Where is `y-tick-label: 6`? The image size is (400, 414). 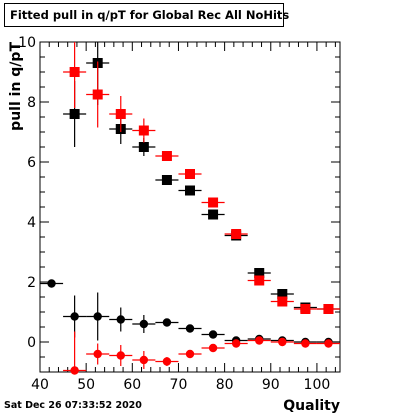 y-tick-label: 6 is located at coordinates (31, 163).